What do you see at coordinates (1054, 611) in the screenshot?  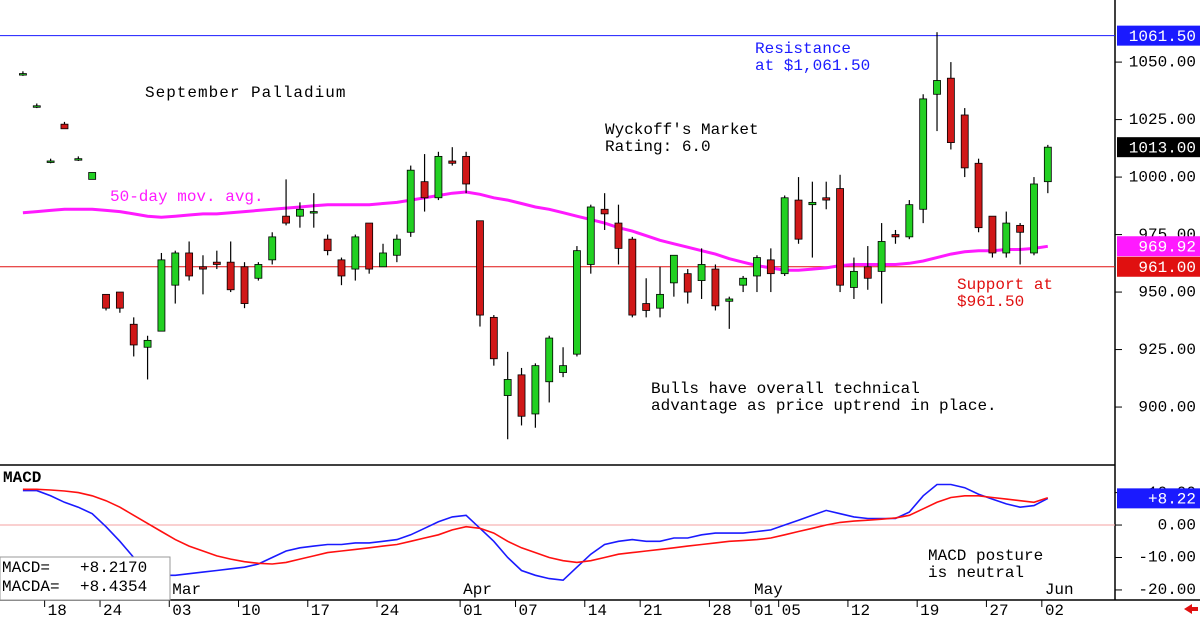 I see `x-tick-label: 02` at bounding box center [1054, 611].